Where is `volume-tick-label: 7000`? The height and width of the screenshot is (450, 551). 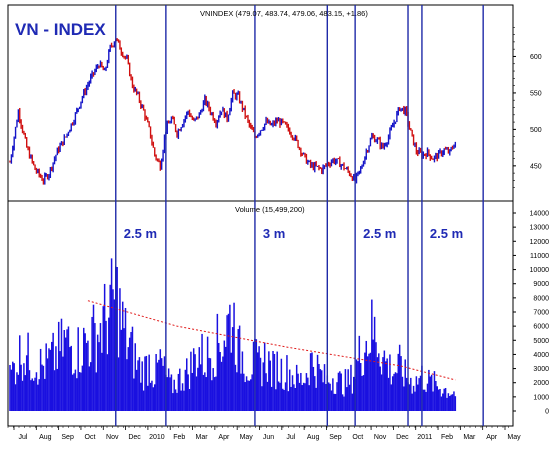 volume-tick-label: 7000 is located at coordinates (541, 313).